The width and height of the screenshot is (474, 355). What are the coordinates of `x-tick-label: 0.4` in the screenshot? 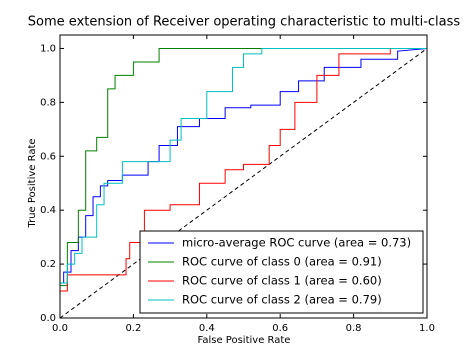 It's located at (207, 328).